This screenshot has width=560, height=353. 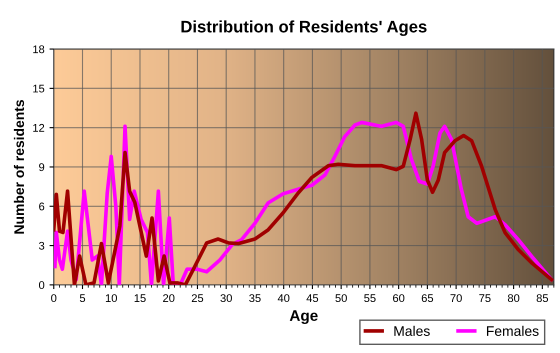 I want to click on x-tick-label: 30, so click(x=226, y=298).